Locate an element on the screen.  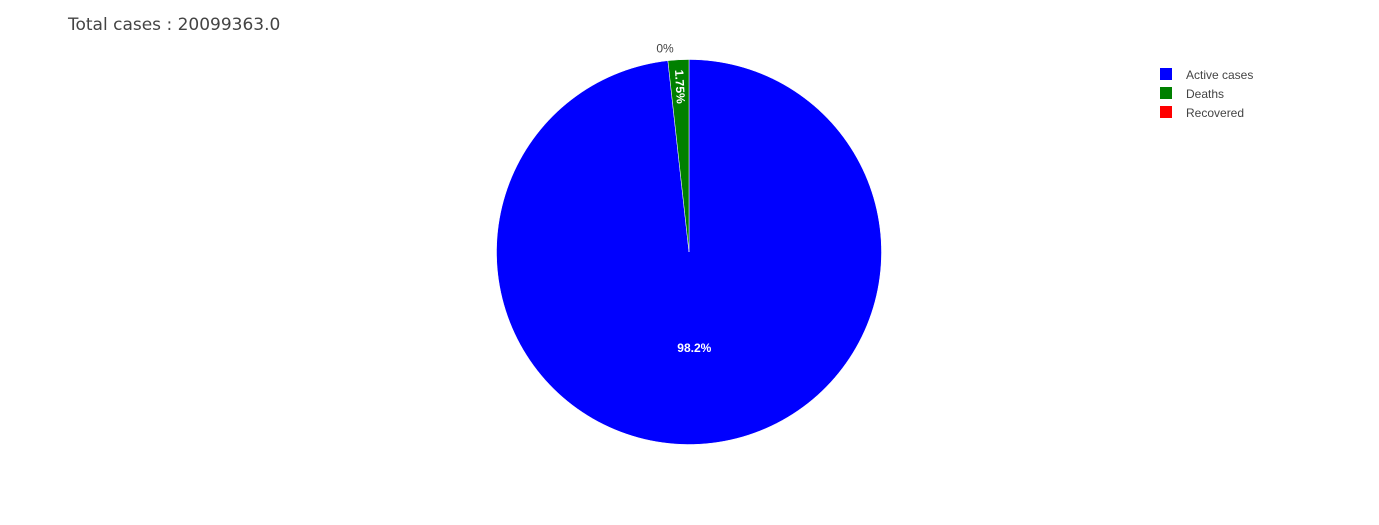
legend-swatch-recovered is located at coordinates (1166, 112).